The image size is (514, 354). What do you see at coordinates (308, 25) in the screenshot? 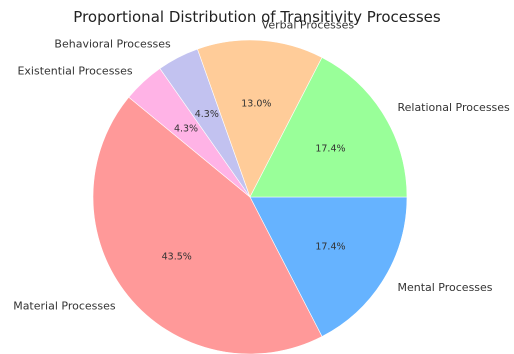
I see `slice-category-label: Verbal Processes` at bounding box center [308, 25].